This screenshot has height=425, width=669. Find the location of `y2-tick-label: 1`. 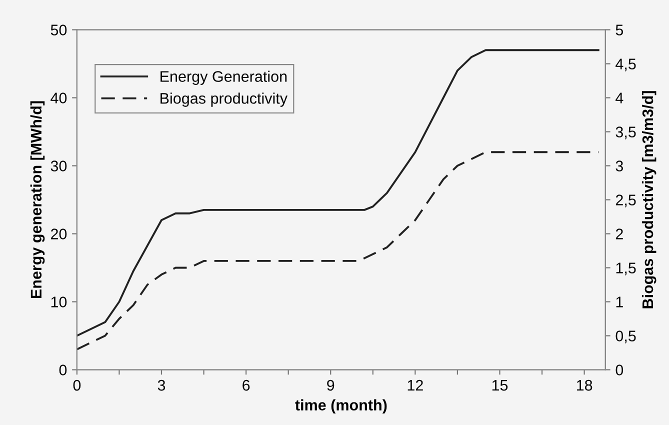

y2-tick-label: 1 is located at coordinates (619, 302).